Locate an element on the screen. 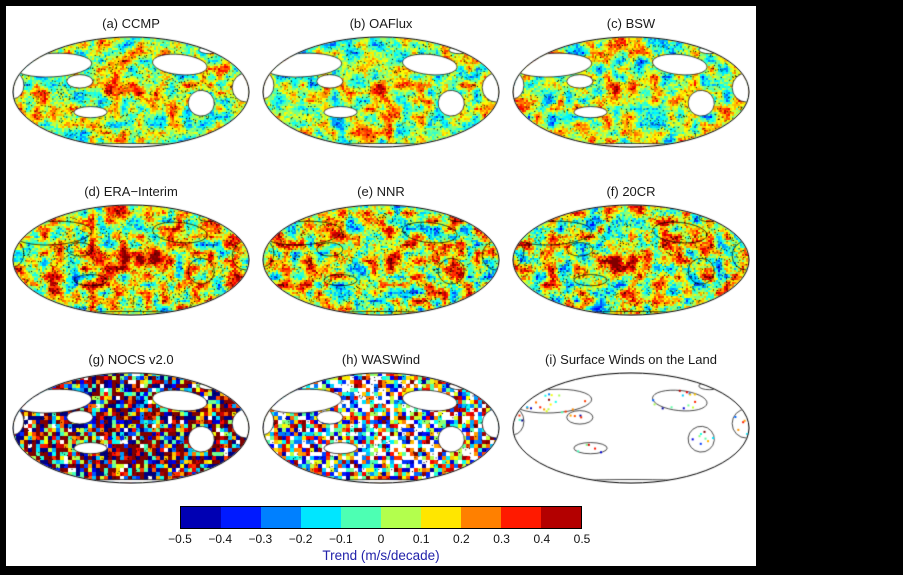  colorbar-tick-label: −0.1 is located at coordinates (340, 539).